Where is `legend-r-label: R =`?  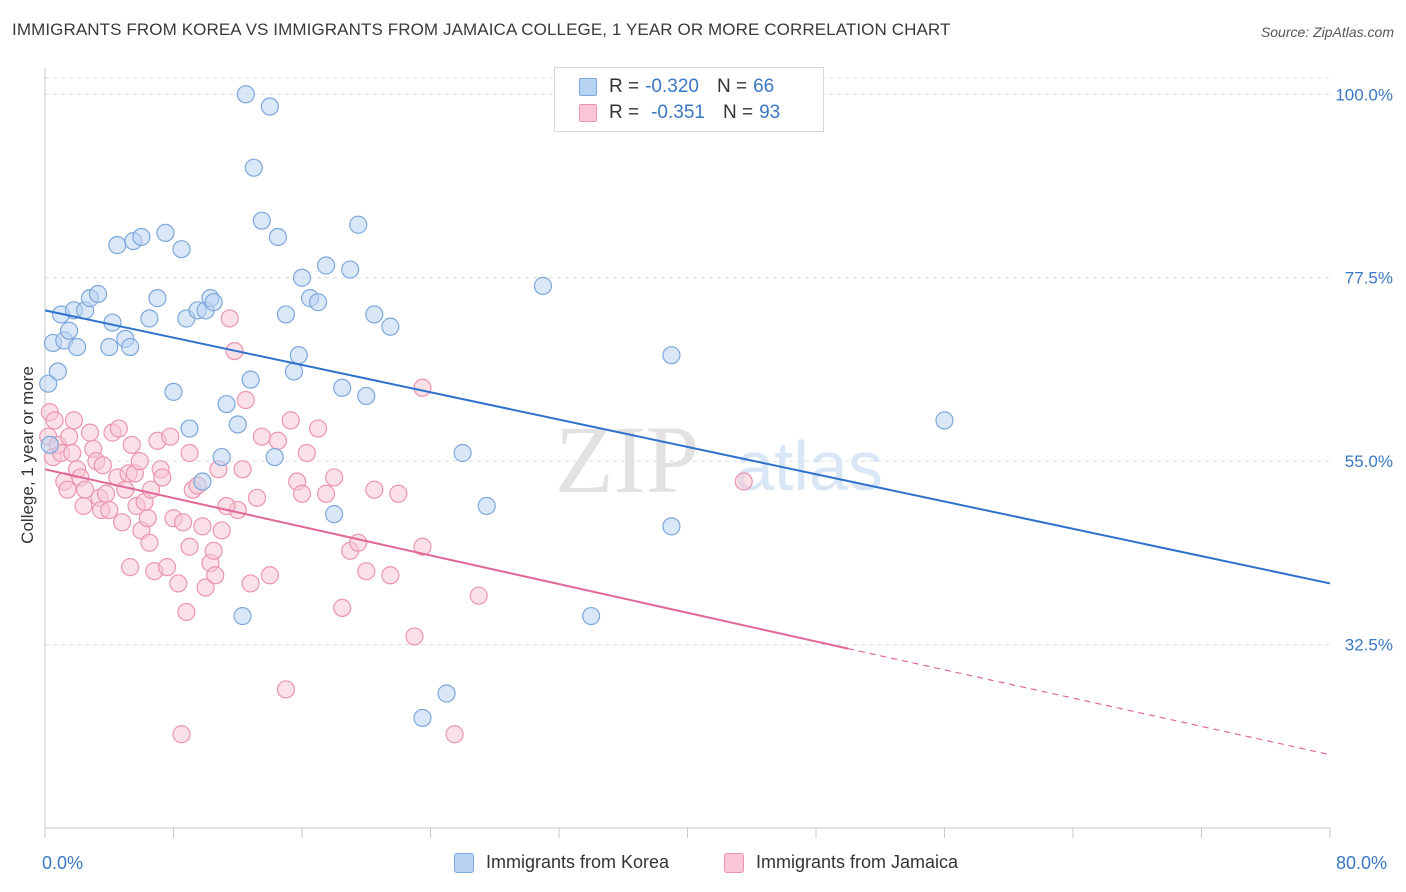 legend-r-label: R = is located at coordinates (624, 86).